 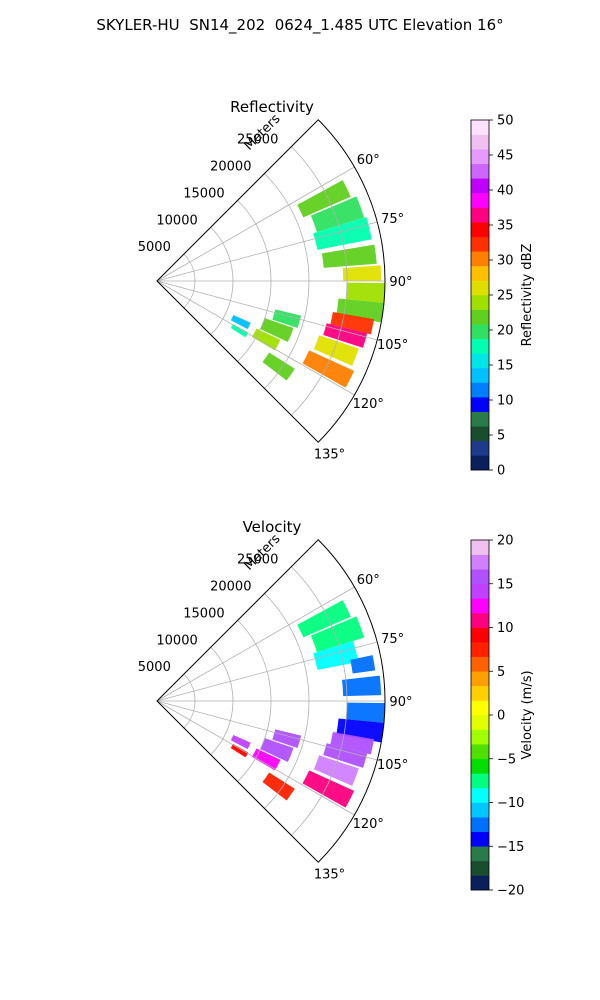 I want to click on colorbar-tick-label: 50, so click(x=505, y=121).